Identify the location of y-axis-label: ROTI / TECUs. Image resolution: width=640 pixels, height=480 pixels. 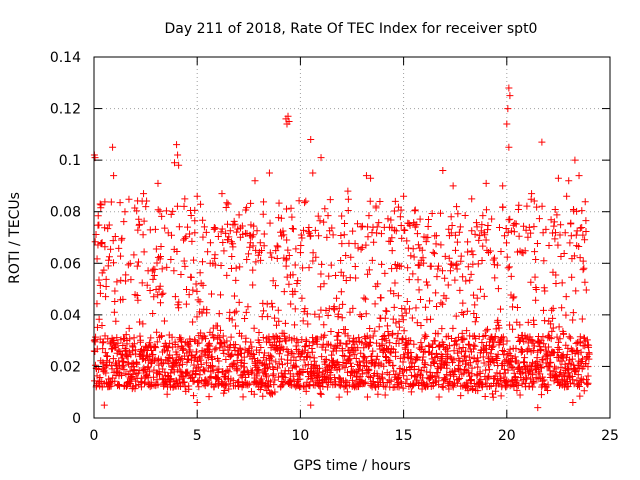
(15, 238).